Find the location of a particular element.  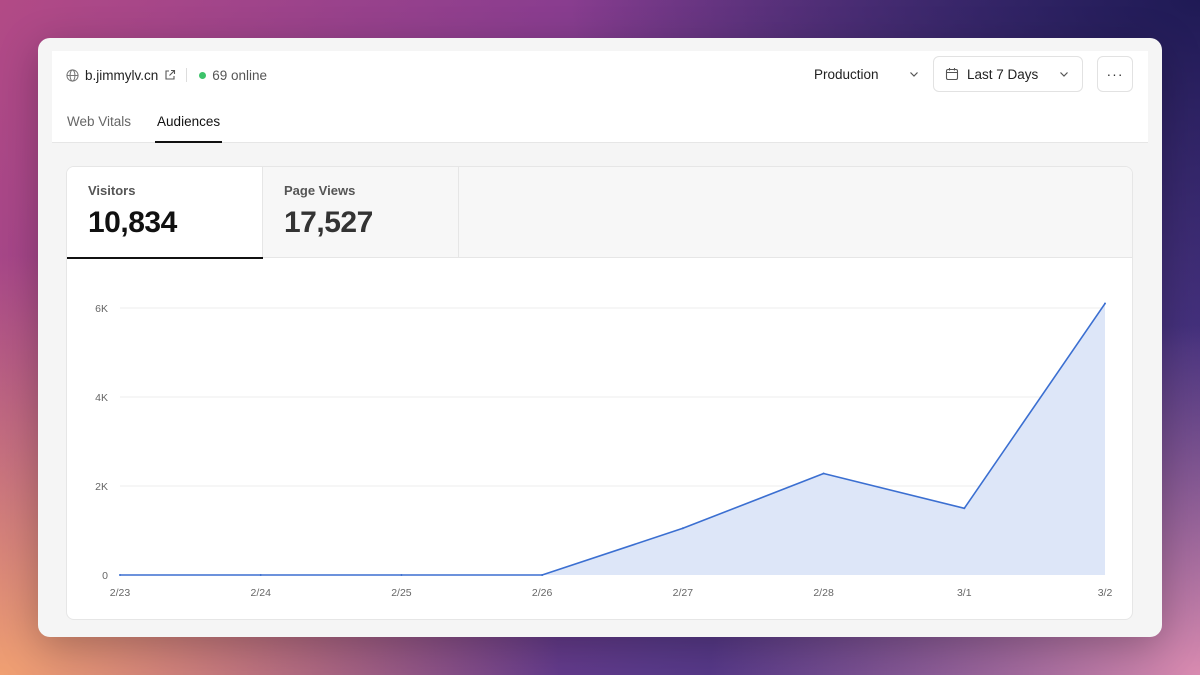

metric-value: 10,834 is located at coordinates (132, 222).